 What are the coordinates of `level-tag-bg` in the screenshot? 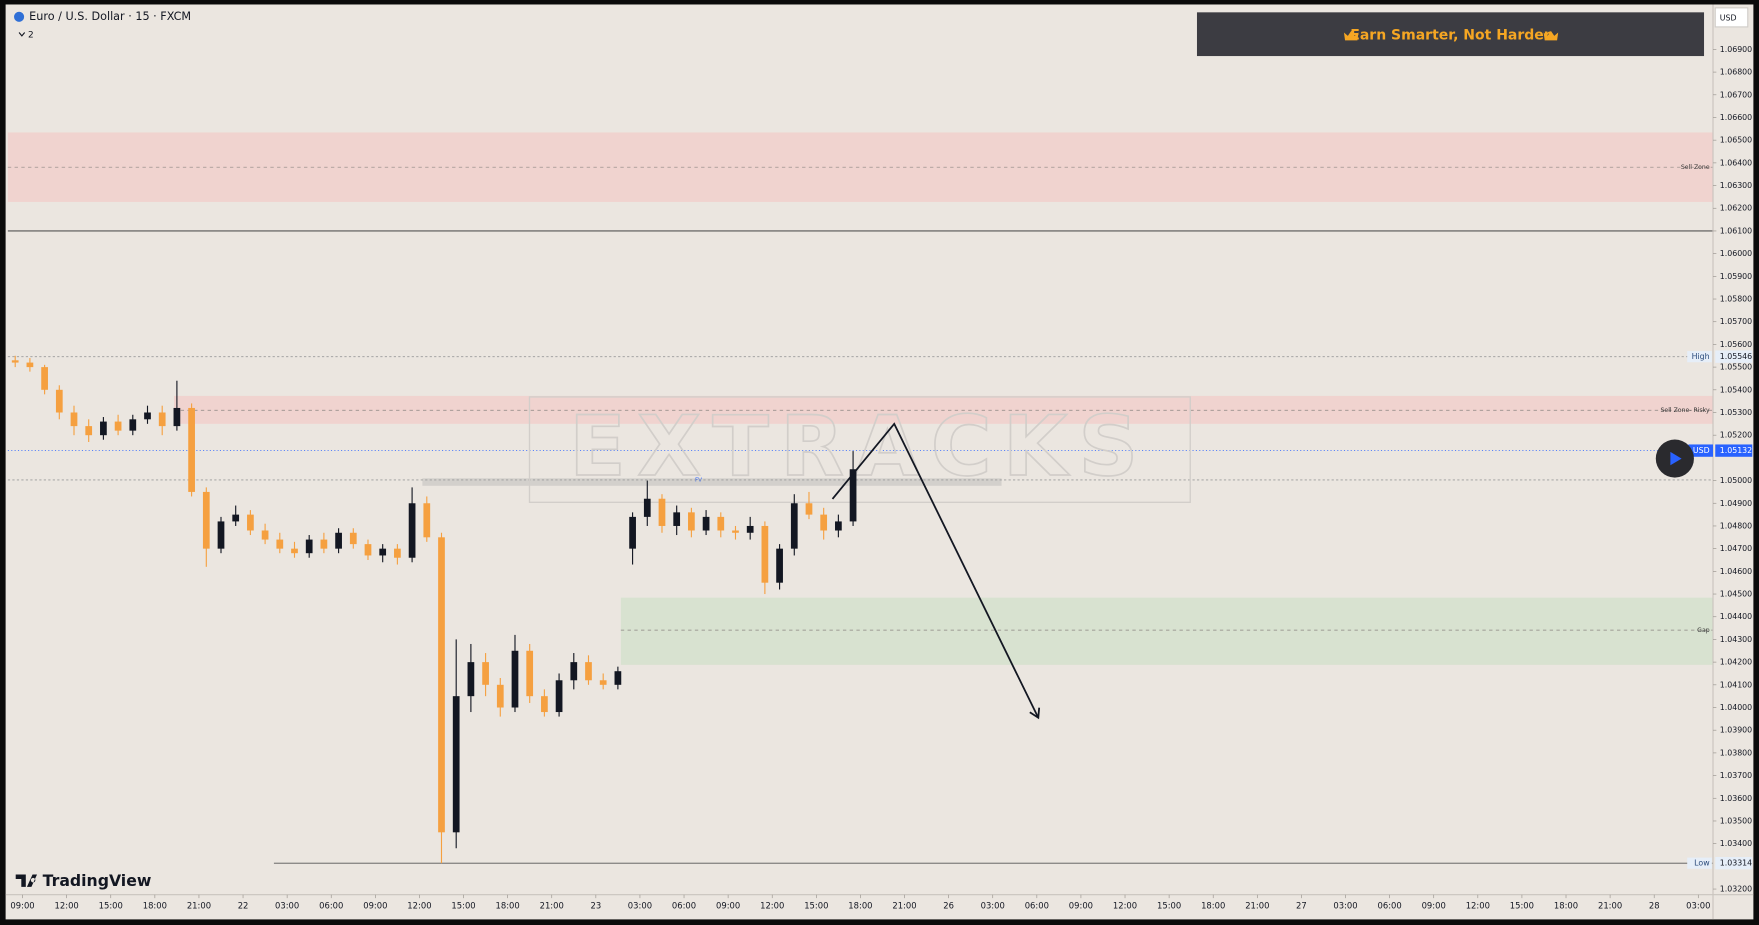 It's located at (1734, 356).